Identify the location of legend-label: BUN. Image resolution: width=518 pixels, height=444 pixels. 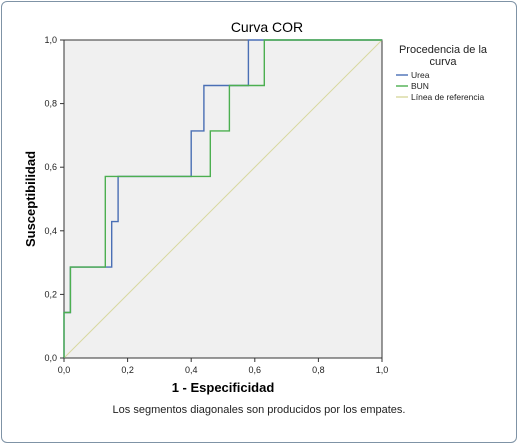
(420, 86).